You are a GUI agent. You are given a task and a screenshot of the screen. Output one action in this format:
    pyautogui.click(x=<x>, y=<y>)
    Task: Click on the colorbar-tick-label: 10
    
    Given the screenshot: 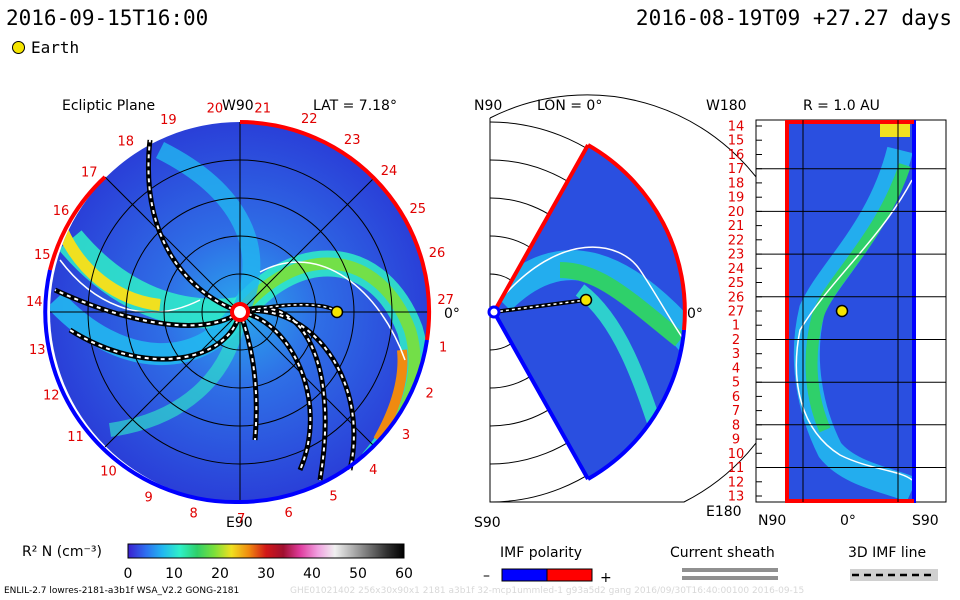 What is the action you would take?
    pyautogui.click(x=174, y=574)
    